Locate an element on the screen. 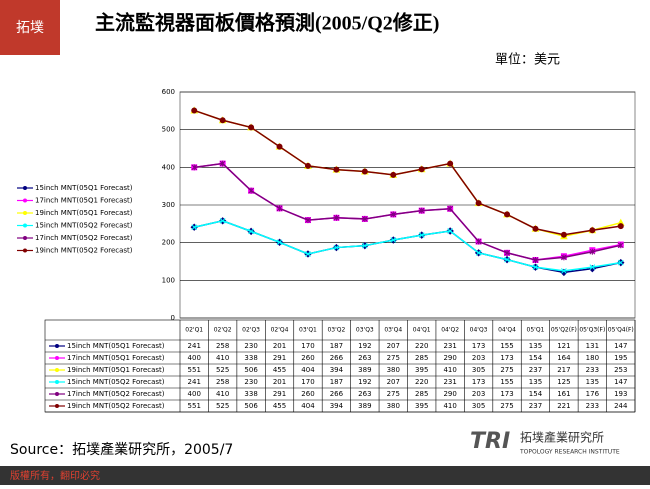 This screenshot has height=489, width=650. table-cell: 389 is located at coordinates (364, 406).